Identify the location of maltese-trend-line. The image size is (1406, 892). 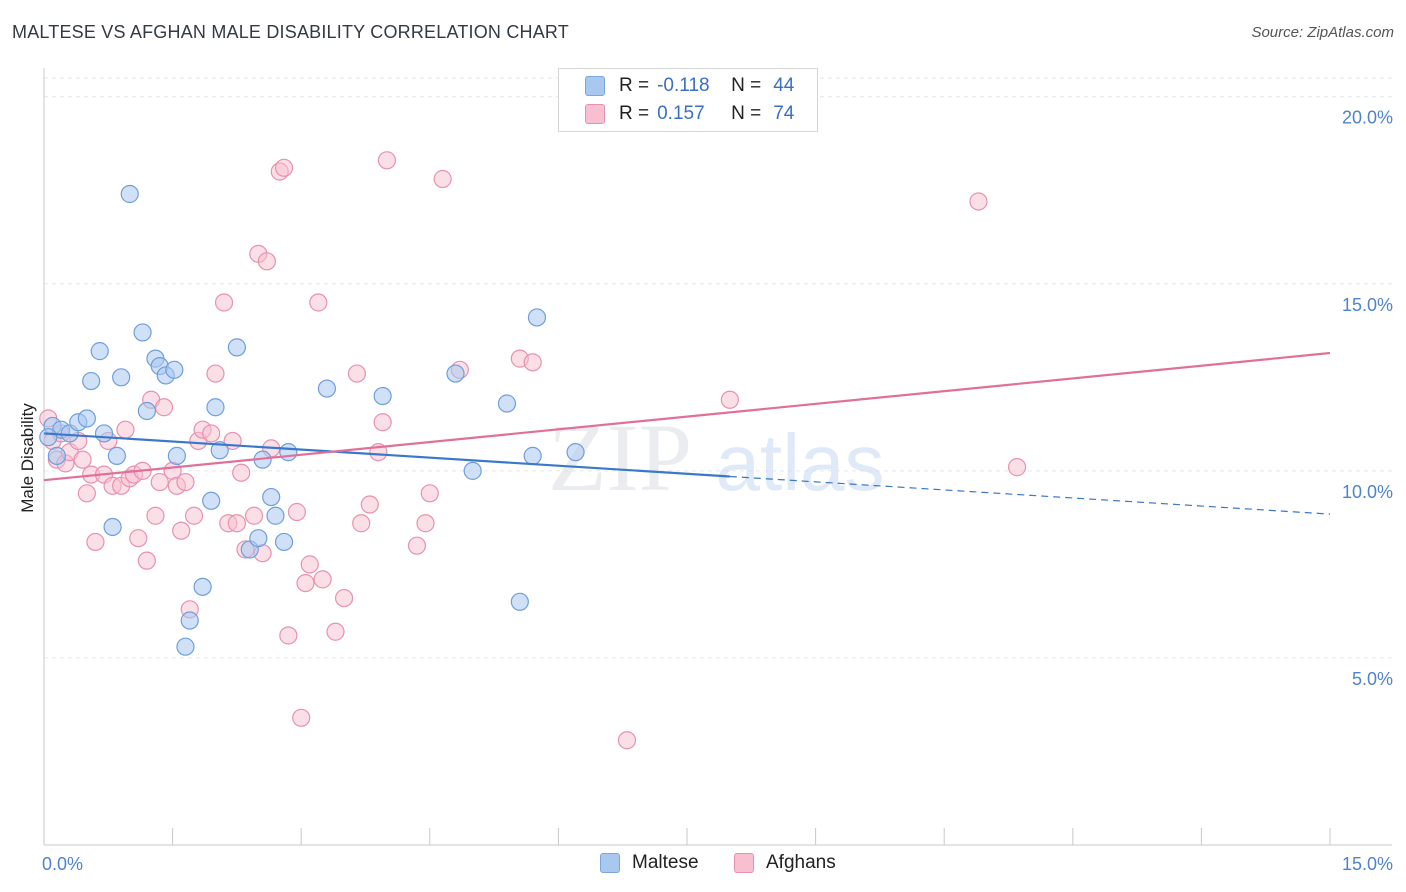
(386, 455).